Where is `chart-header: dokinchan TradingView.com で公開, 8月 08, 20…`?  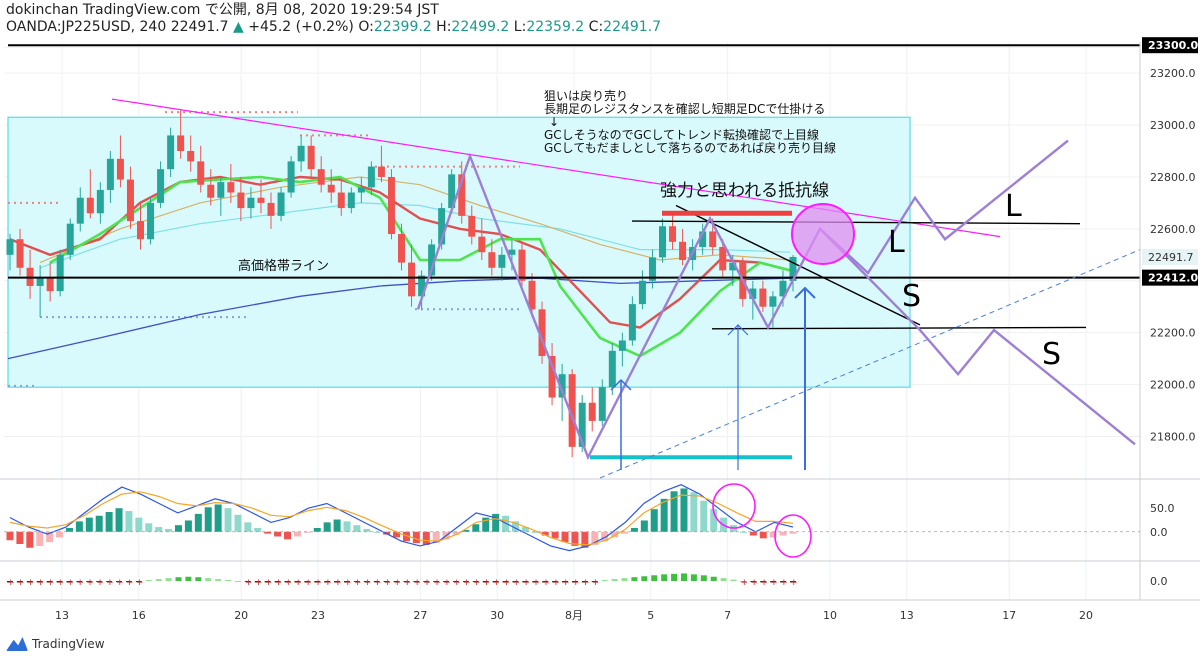
chart-header: dokinchan TradingView.com で公開, 8月 08, 20… is located at coordinates (456, 19).